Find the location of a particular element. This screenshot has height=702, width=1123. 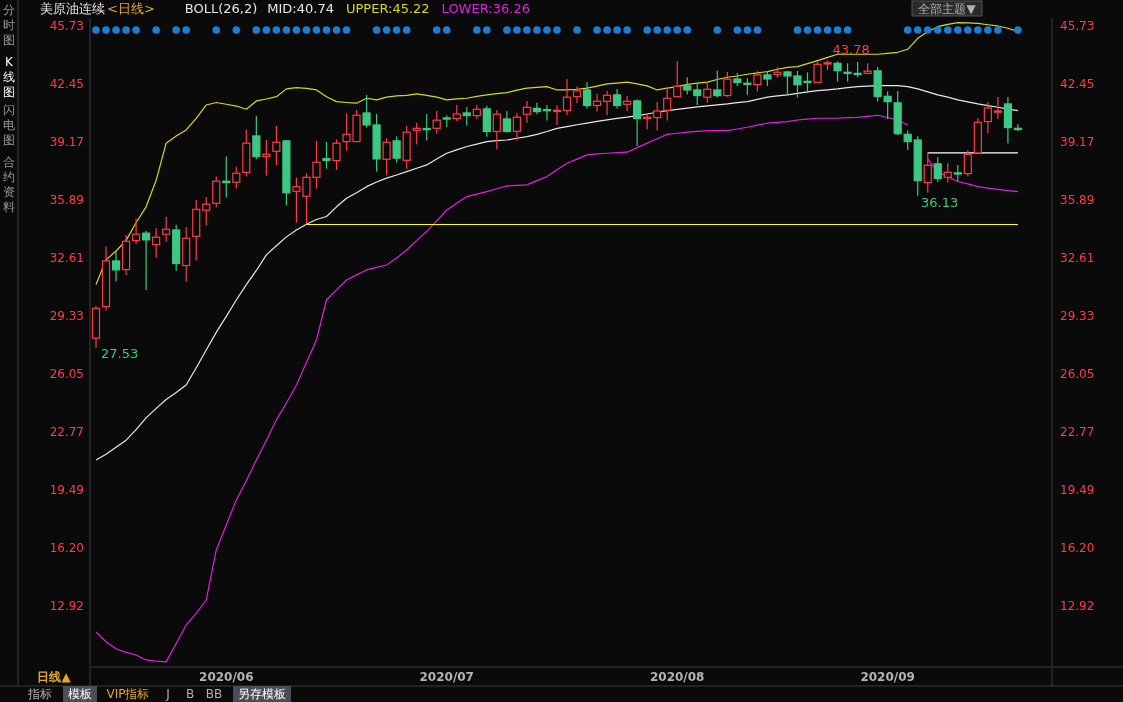

y2-tick-label: 19.49 is located at coordinates (1077, 489).